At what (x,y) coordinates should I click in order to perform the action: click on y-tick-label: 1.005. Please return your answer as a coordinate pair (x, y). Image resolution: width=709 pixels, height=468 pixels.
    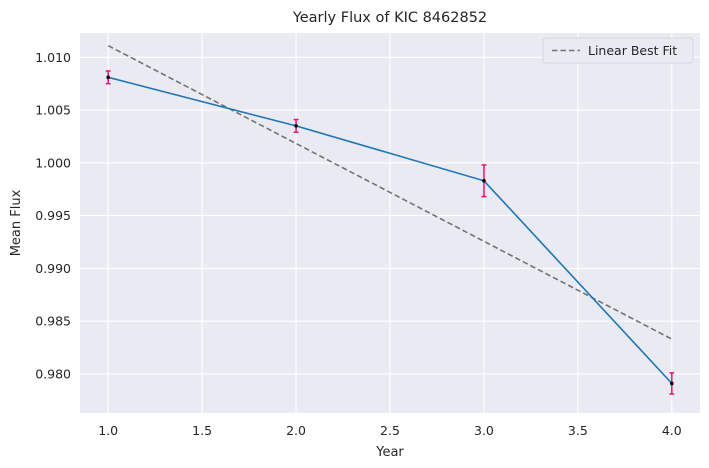
    Looking at the image, I should click on (53, 110).